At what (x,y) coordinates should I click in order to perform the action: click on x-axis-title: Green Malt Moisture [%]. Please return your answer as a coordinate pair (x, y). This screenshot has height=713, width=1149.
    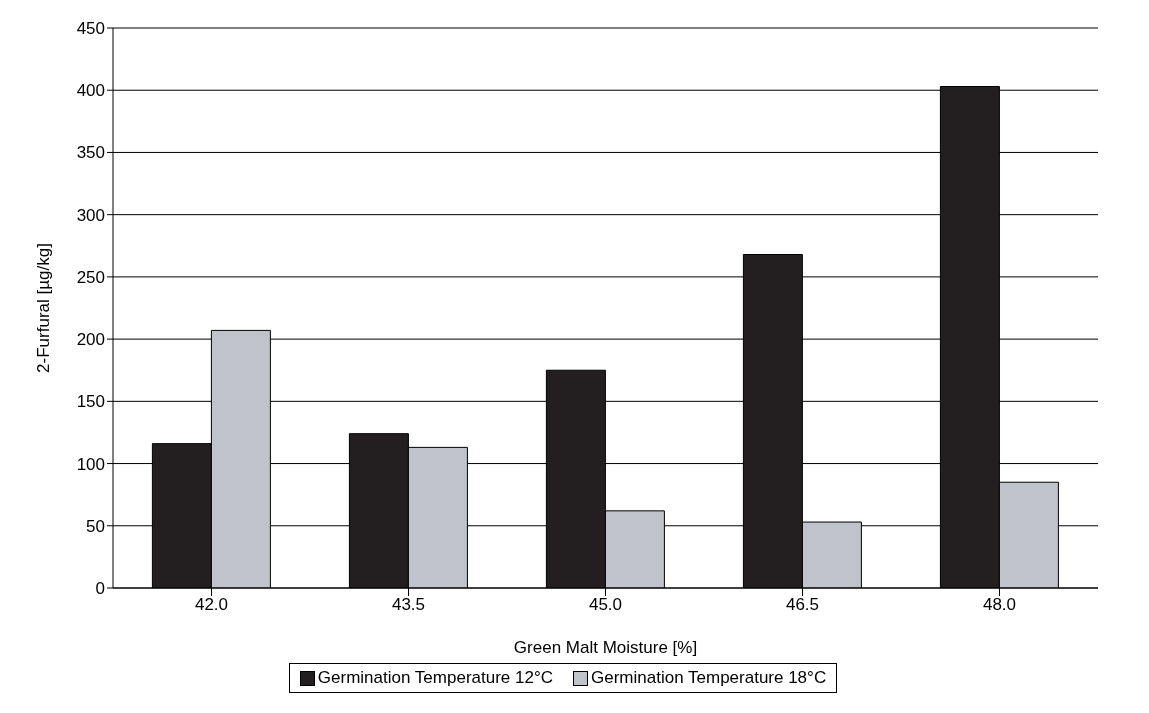
    Looking at the image, I should click on (605, 647).